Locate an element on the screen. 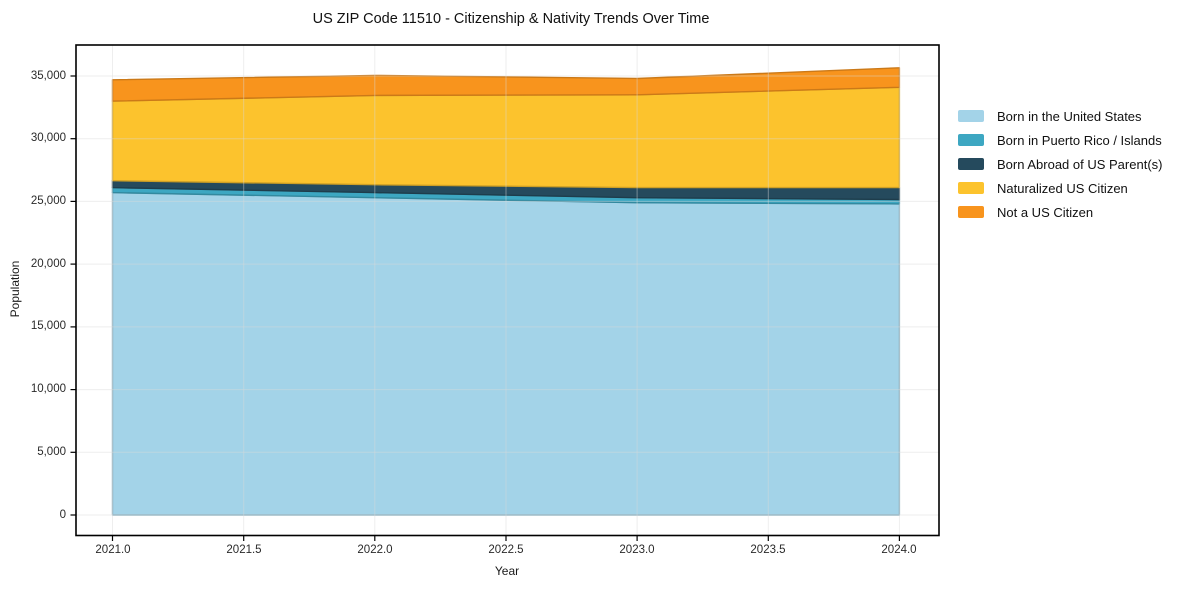 The image size is (1189, 590). legend-item-born-in-puerto-rico-islands: Born in Puerto Rico / Islands is located at coordinates (1060, 140).